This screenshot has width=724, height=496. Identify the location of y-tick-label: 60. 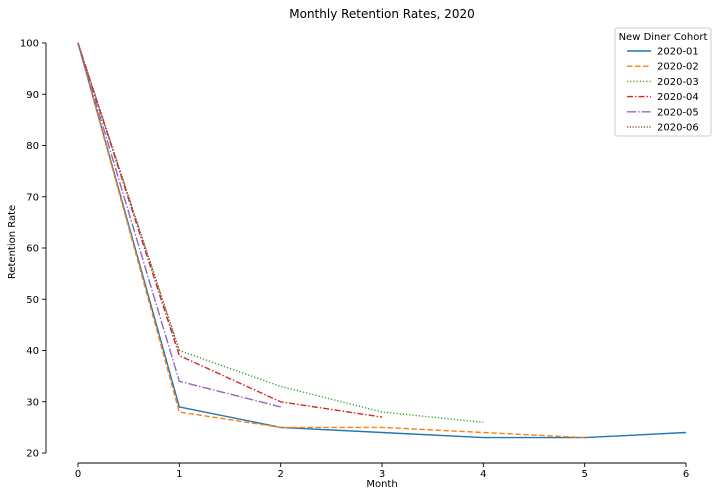
(32, 249).